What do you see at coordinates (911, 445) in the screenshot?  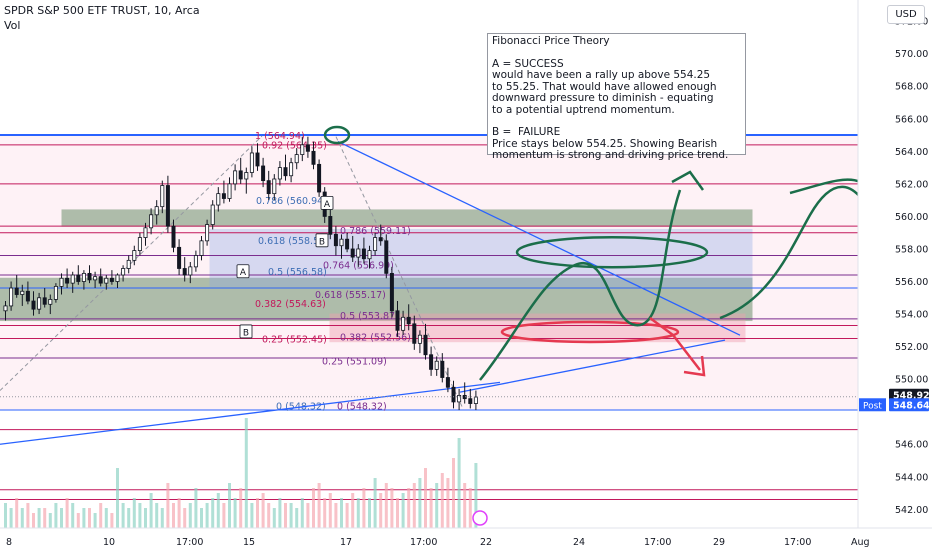 I see `y-tick-label: 546.00` at bounding box center [911, 445].